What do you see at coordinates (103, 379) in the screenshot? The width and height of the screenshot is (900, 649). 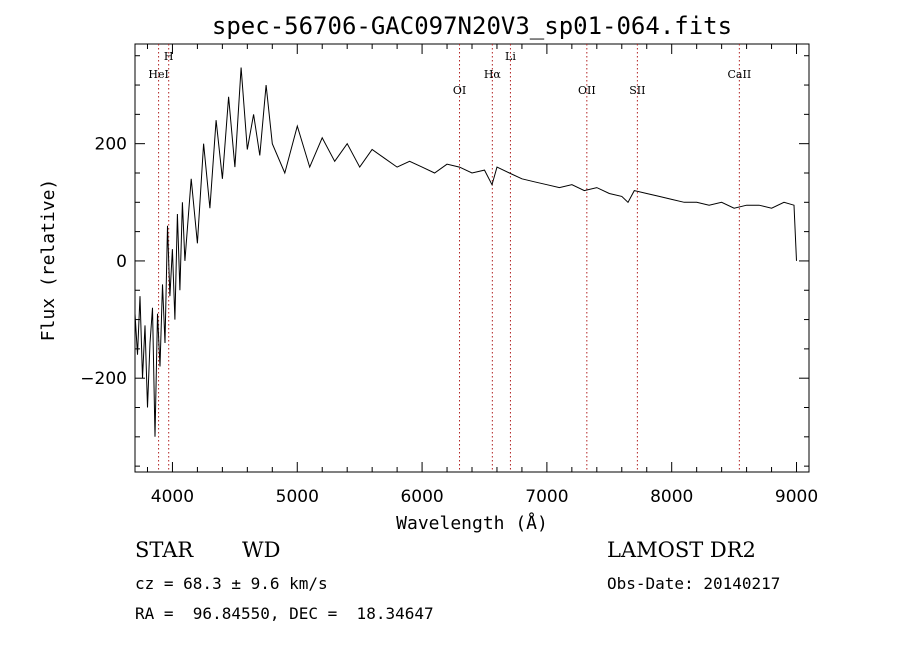 I see `y-tick-label: −200` at bounding box center [103, 379].